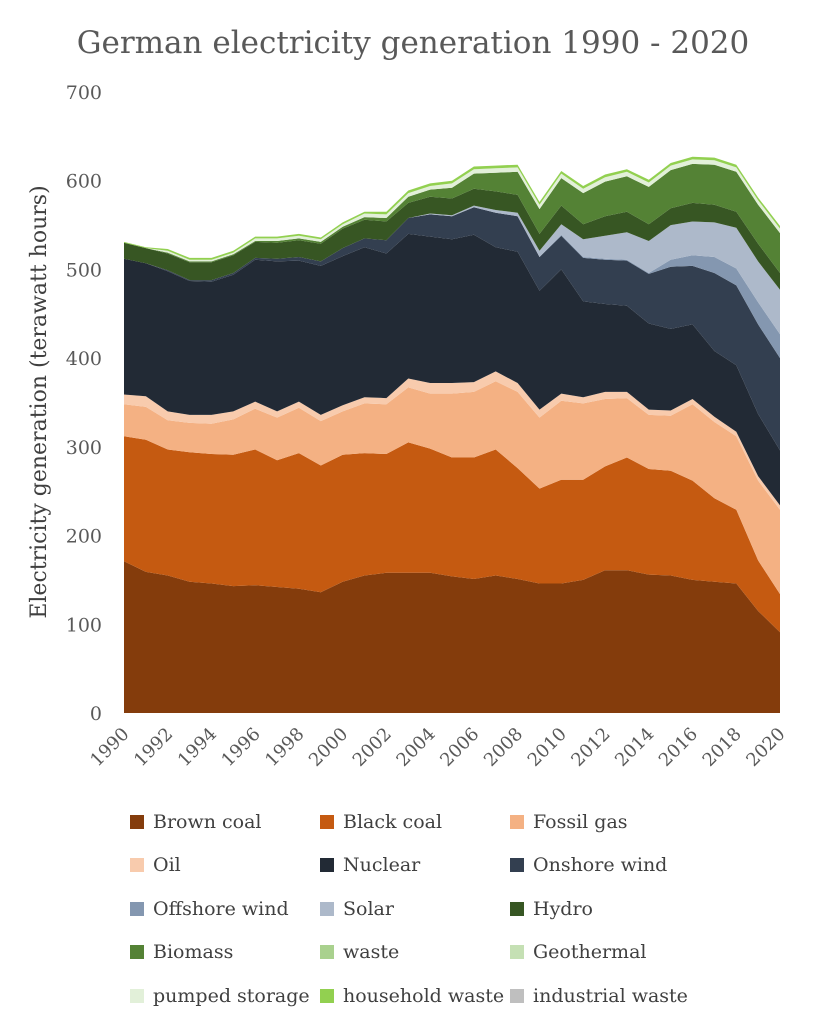 The image size is (827, 1024). I want to click on area-brown-coal, so click(452, 637).